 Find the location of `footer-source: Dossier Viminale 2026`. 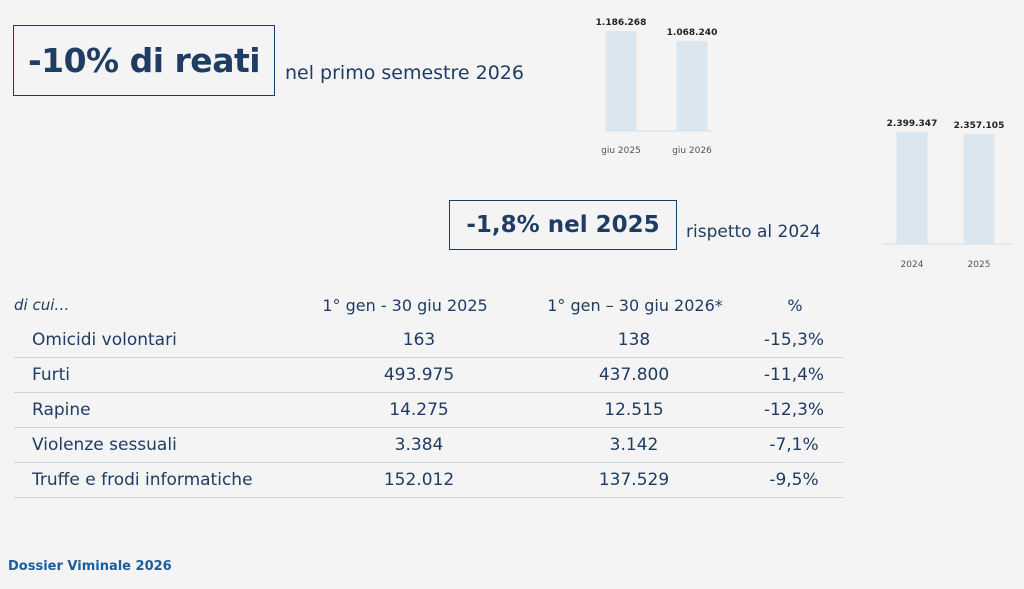

footer-source: Dossier Viminale 2026 is located at coordinates (90, 566).